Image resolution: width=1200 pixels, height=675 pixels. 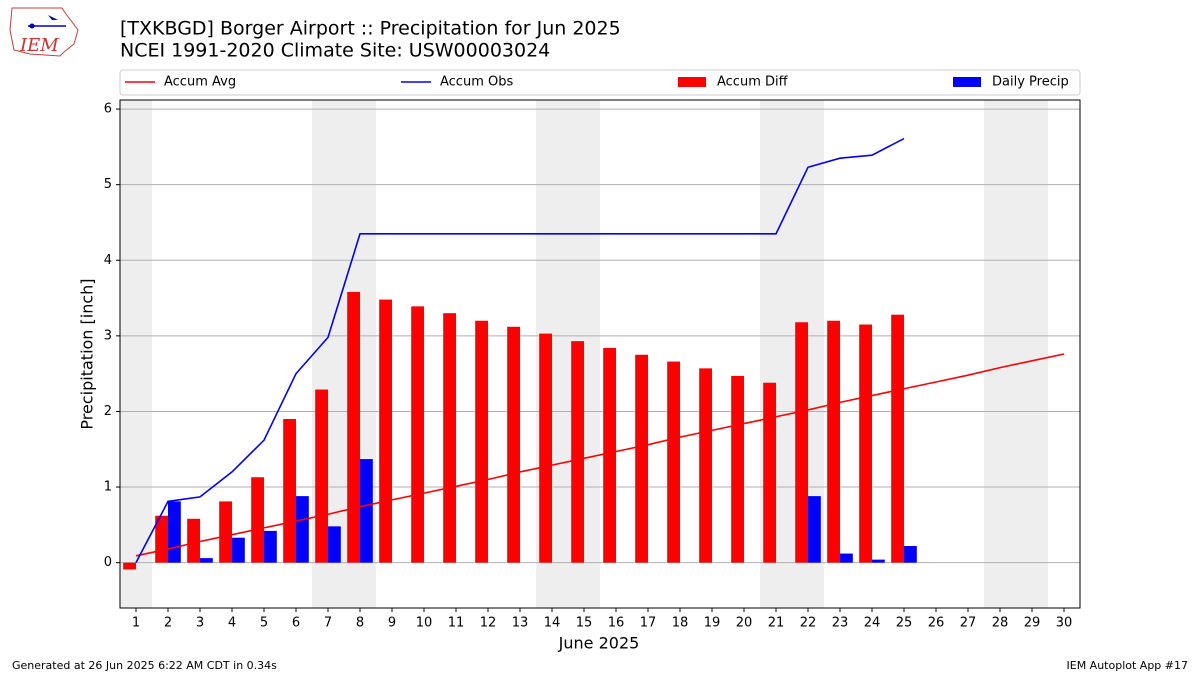 What do you see at coordinates (200, 623) in the screenshot?
I see `x-tick-label: 3` at bounding box center [200, 623].